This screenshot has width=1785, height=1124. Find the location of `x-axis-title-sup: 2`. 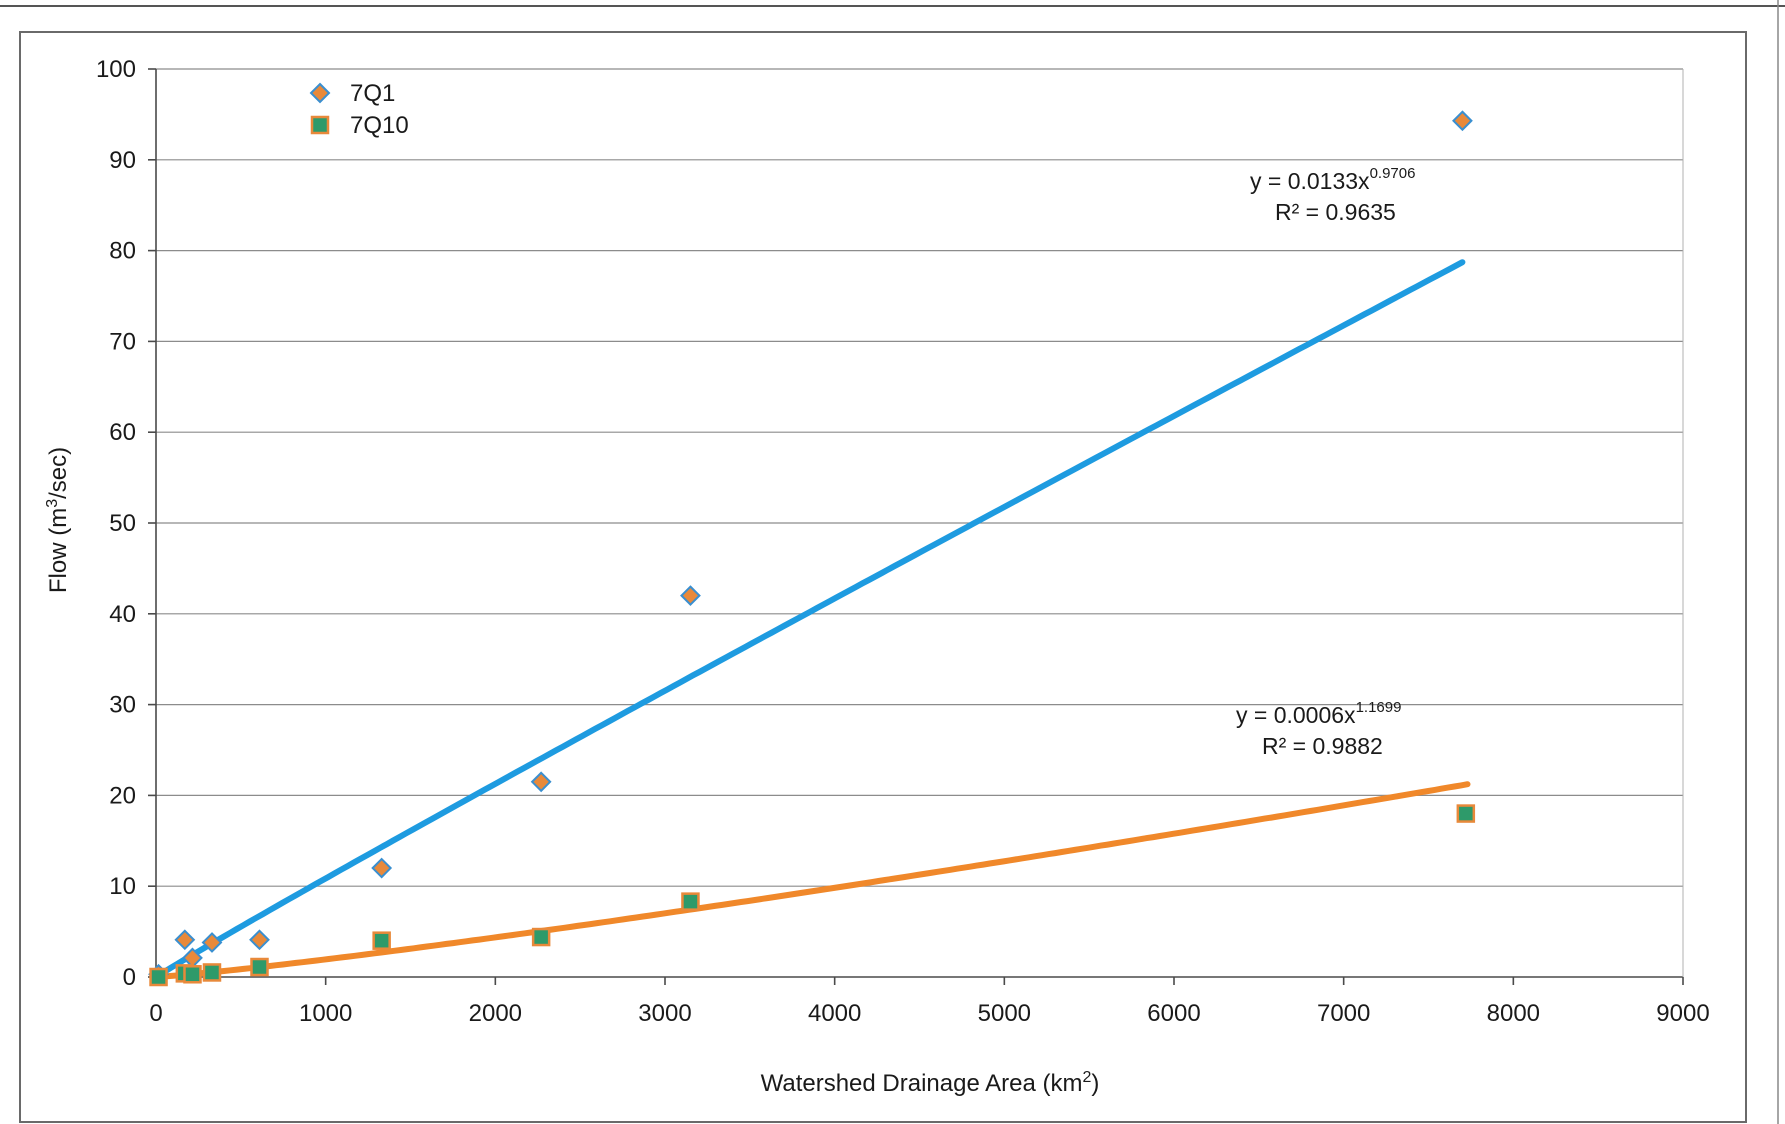

x-axis-title-sup: 2 is located at coordinates (1087, 1077).